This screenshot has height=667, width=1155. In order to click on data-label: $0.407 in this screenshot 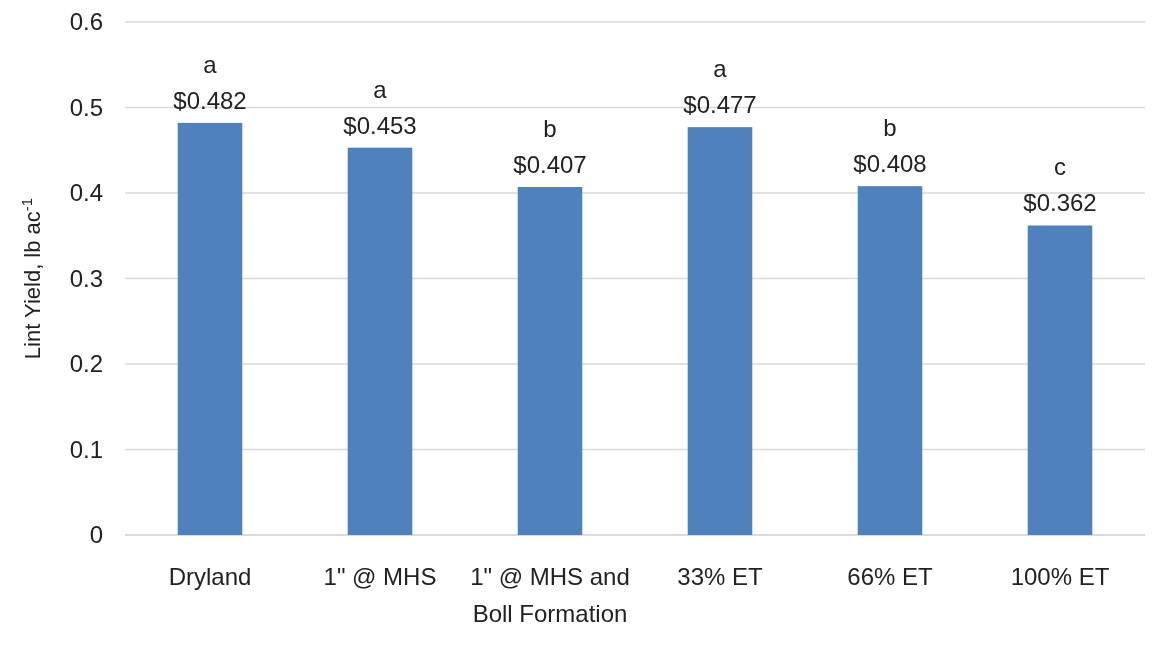, I will do `click(550, 165)`.